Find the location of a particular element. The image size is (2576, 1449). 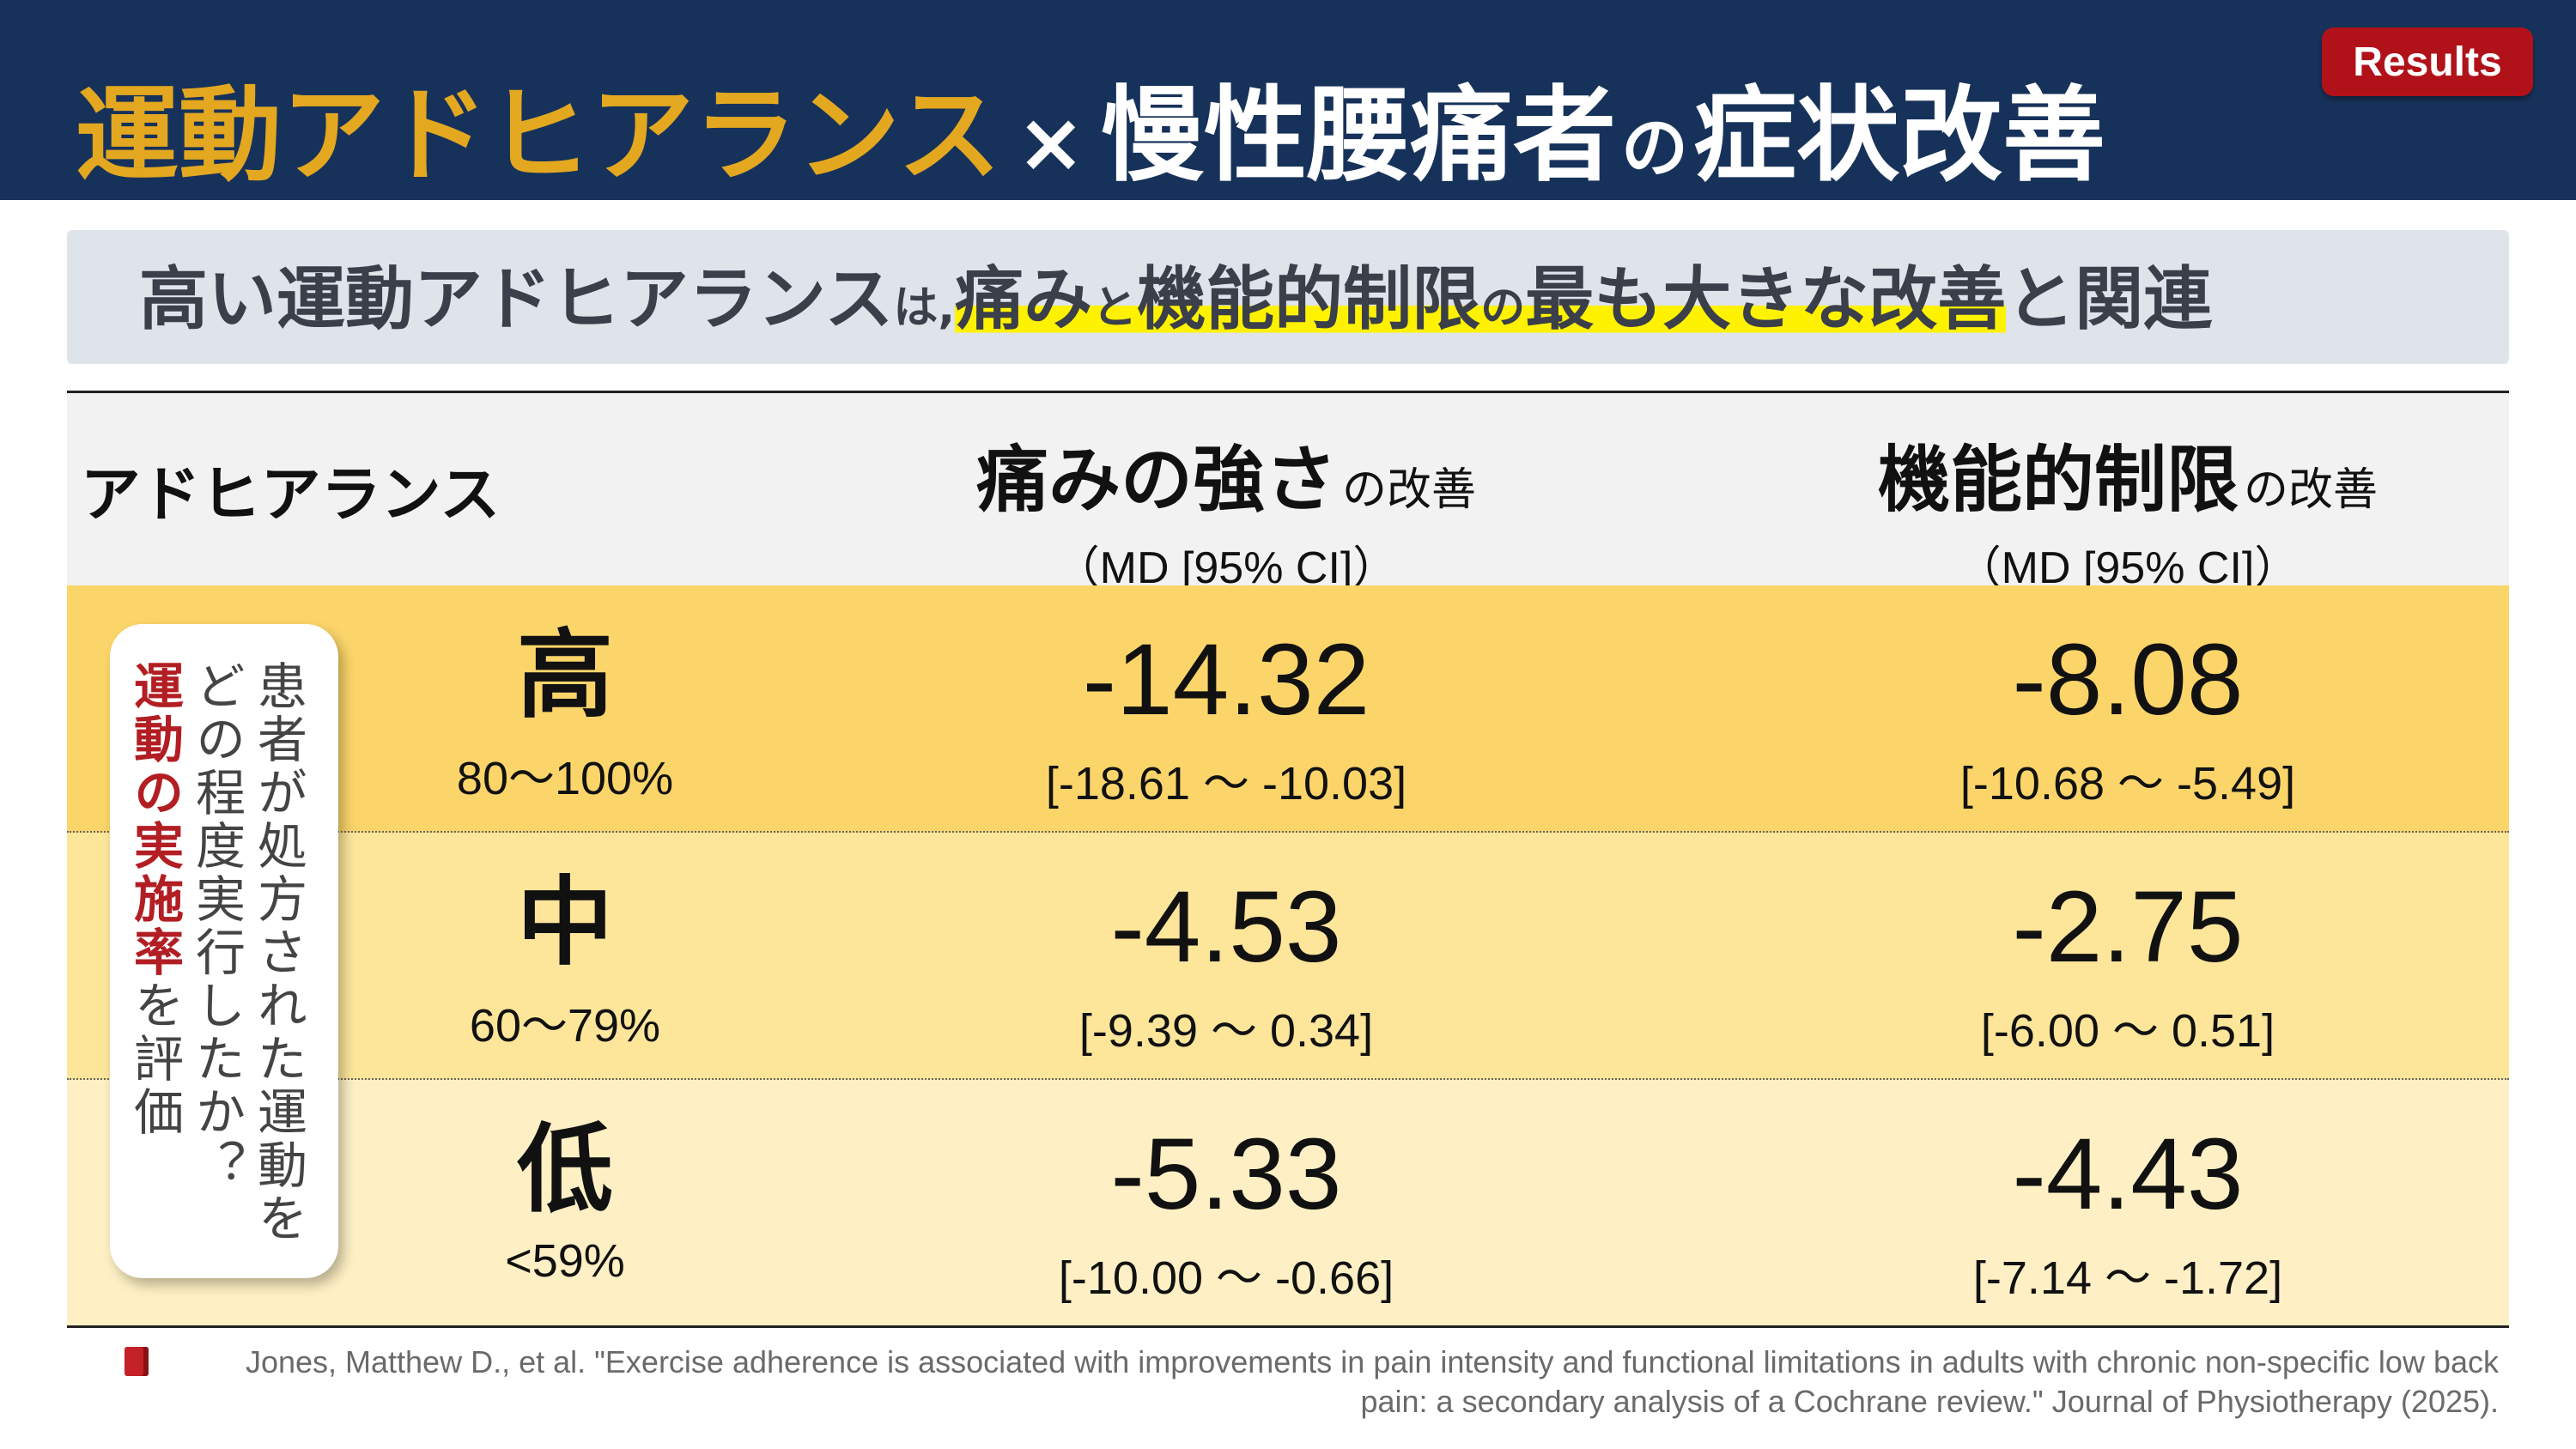

pain-cell: -4.53 [-9.39 〜 0.34] is located at coordinates (1226, 967).